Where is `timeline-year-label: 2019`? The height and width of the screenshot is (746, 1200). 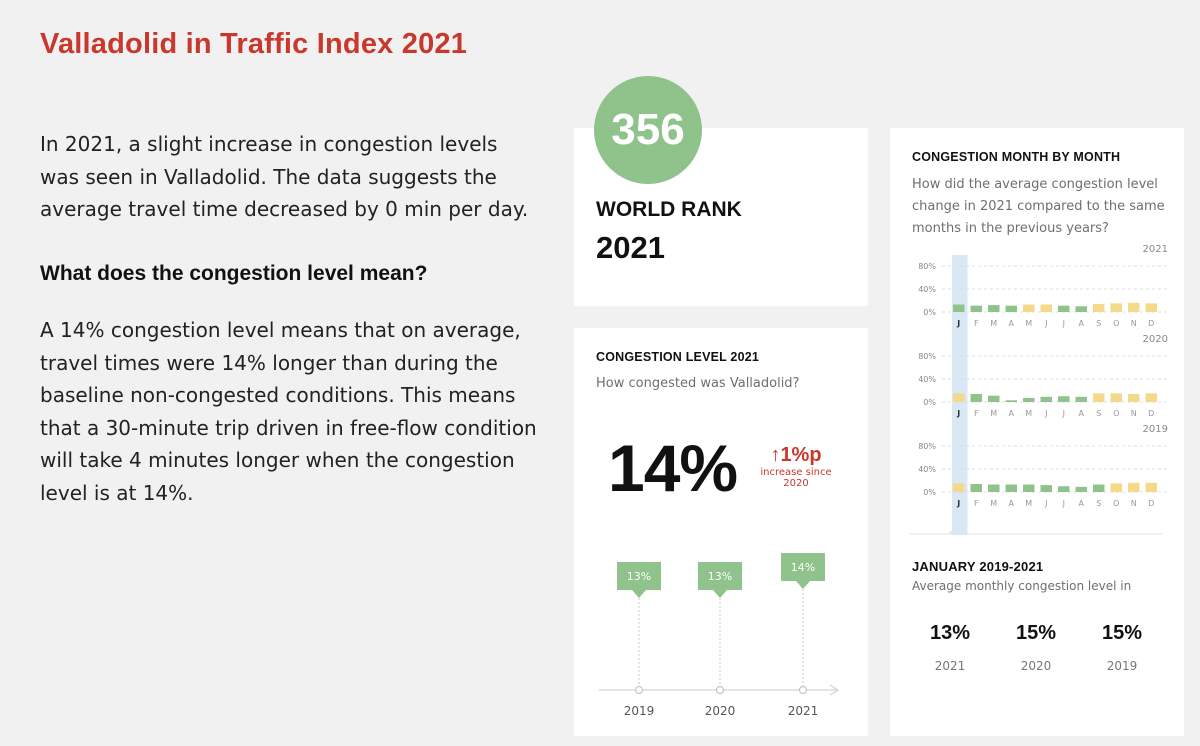 timeline-year-label: 2019 is located at coordinates (639, 711).